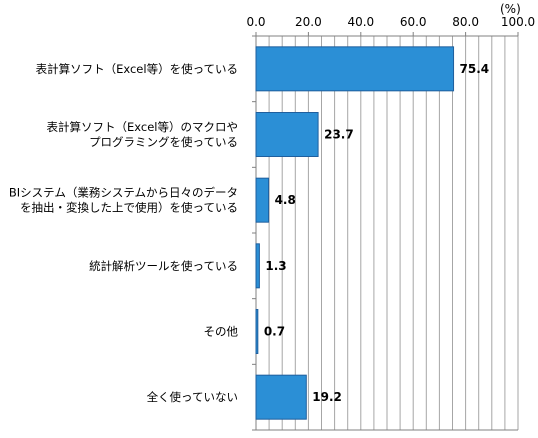  I want to click on category-label-line: 全く使っていない, so click(192, 397).